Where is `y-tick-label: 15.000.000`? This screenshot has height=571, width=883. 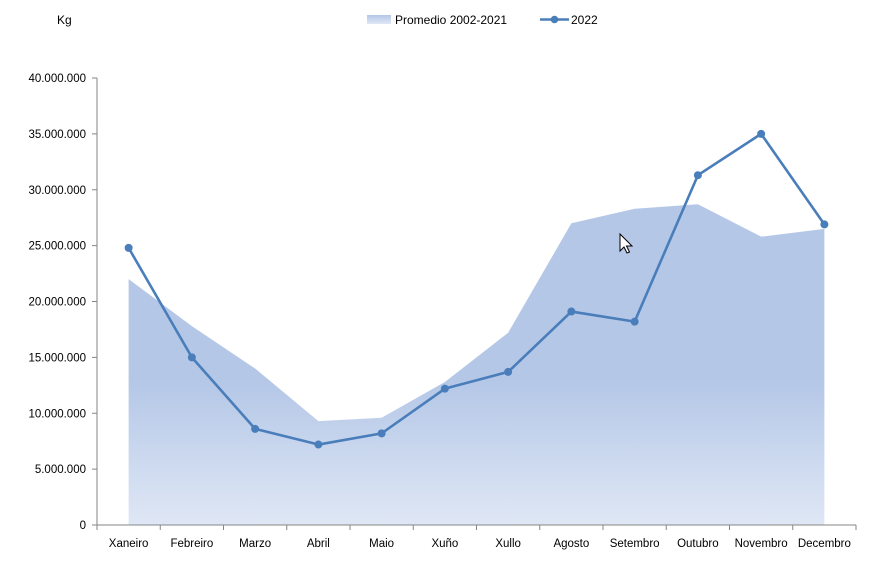
y-tick-label: 15.000.000 is located at coordinates (57, 358).